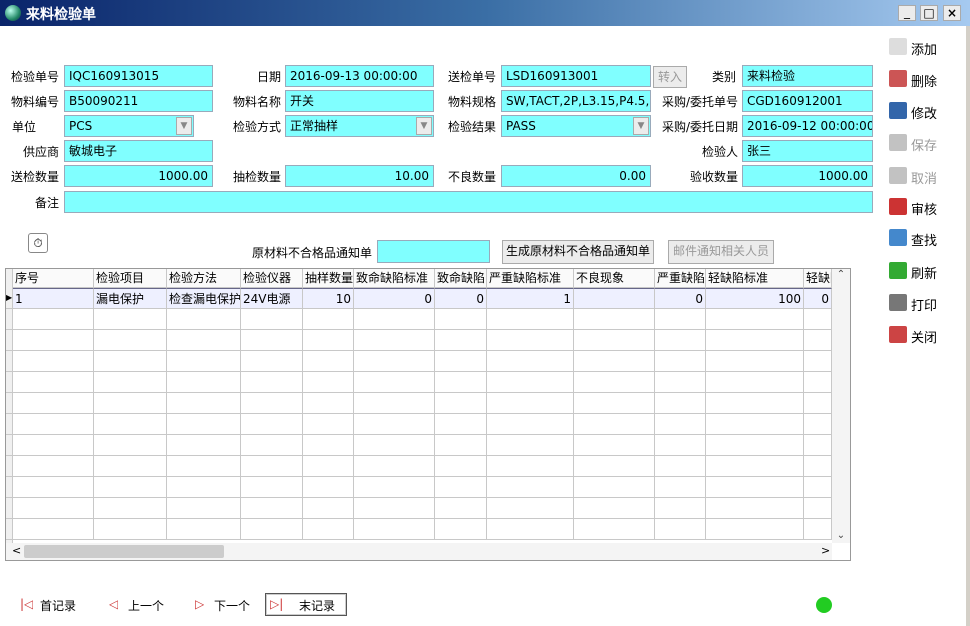  What do you see at coordinates (755, 298) in the screenshot?
I see `grid-cell: 100` at bounding box center [755, 298].